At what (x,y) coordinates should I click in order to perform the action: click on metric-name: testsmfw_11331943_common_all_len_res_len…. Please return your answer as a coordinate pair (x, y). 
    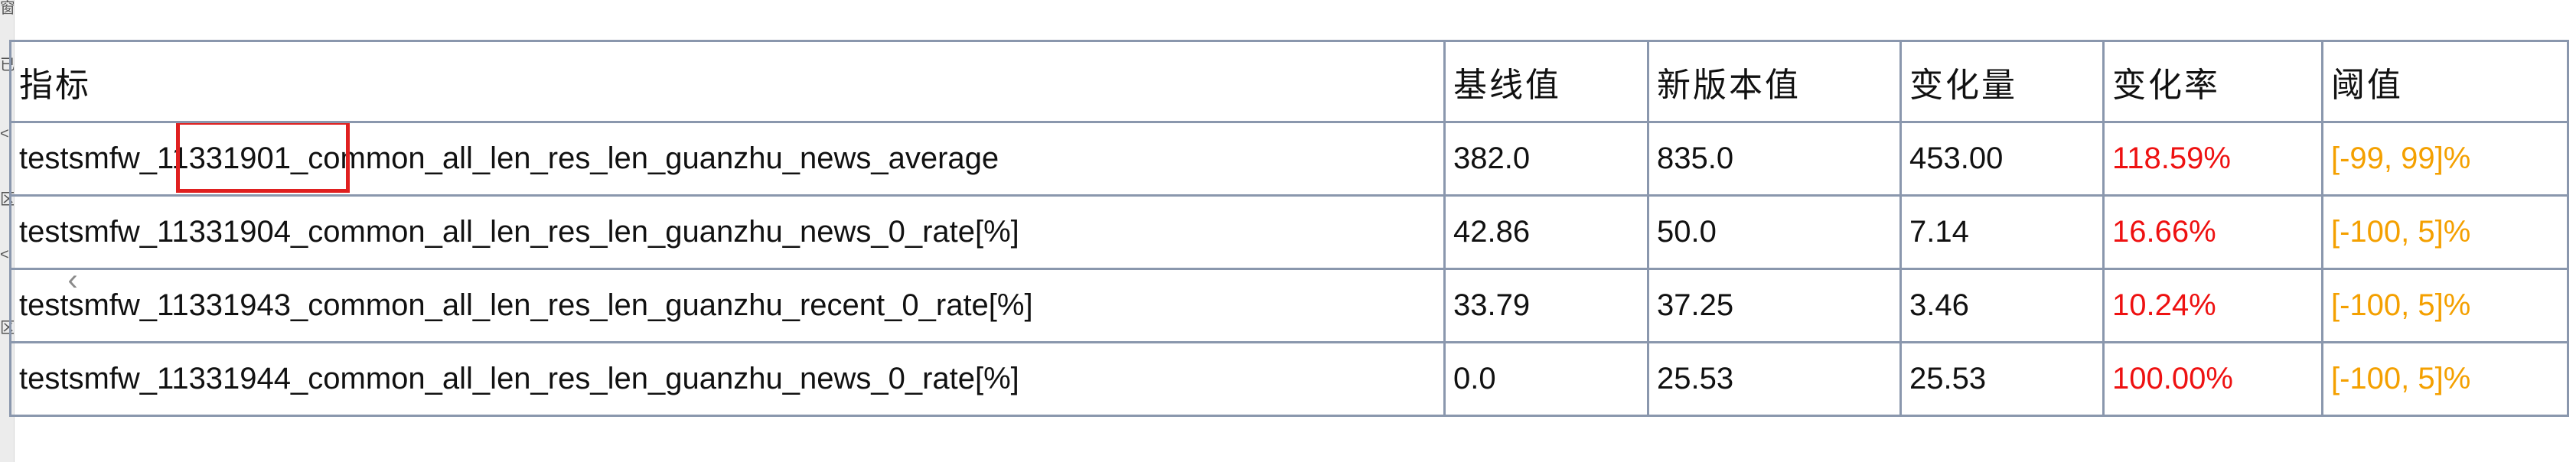
    Looking at the image, I should click on (526, 305).